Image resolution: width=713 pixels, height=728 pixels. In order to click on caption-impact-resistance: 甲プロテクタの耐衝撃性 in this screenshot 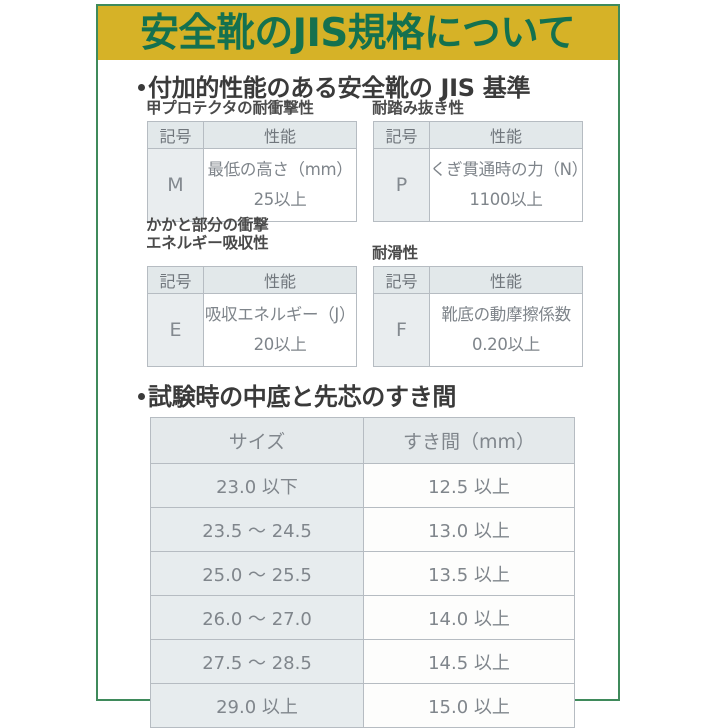, I will do `click(230, 108)`.